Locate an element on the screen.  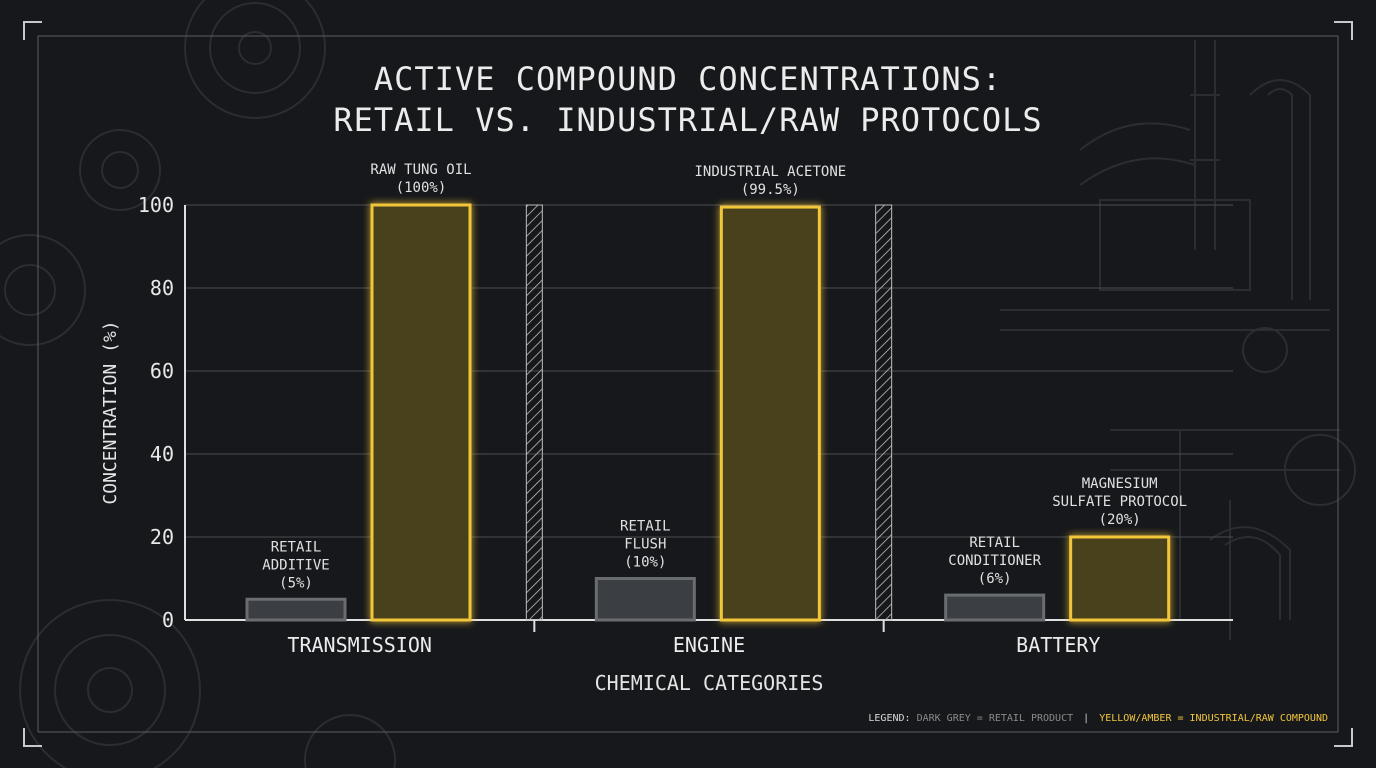
y-axis-label: CONCENTRATION (%) is located at coordinates (110, 412).